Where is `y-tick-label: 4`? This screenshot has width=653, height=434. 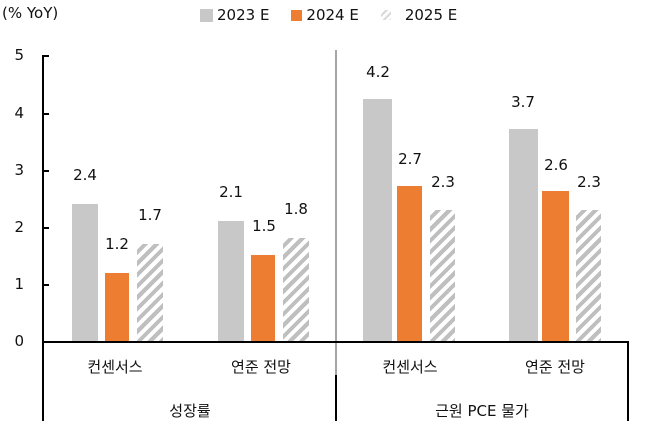
y-tick-label: 4 is located at coordinates (19, 113).